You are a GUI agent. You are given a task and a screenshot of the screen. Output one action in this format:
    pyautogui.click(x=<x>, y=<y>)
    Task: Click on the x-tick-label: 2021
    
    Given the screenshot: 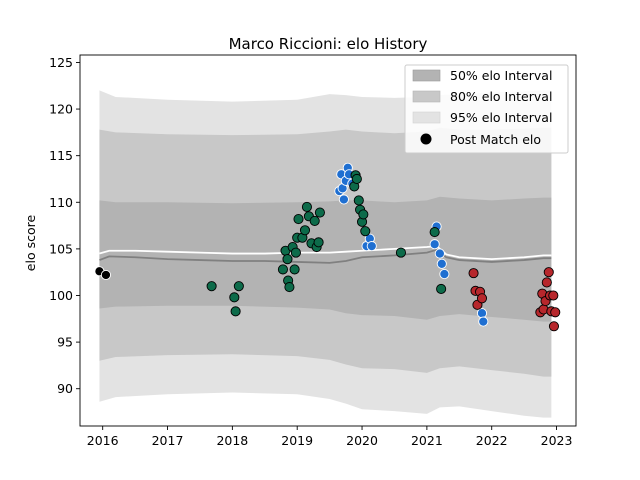 What is the action you would take?
    pyautogui.click(x=427, y=440)
    